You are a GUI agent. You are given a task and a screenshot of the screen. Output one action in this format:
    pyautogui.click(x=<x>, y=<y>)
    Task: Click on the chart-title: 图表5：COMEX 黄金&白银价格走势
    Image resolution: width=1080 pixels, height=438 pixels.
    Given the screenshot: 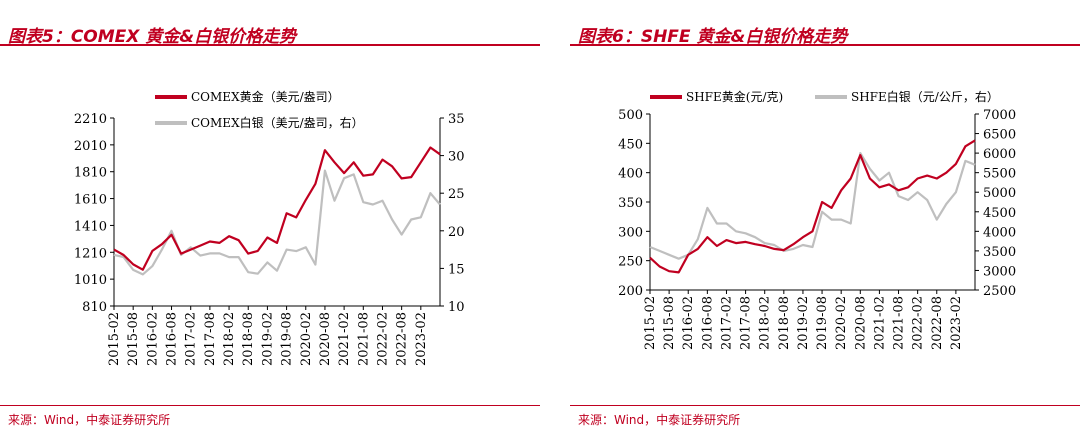 What is the action you would take?
    pyautogui.click(x=152, y=37)
    